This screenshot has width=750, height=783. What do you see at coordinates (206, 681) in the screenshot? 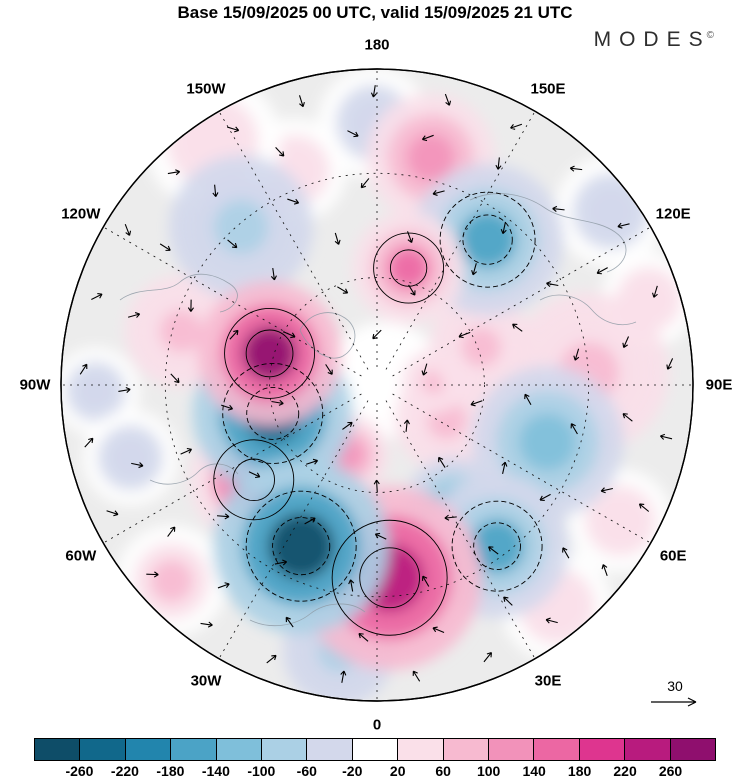
I see `lon-label-30W: 30W` at bounding box center [206, 681].